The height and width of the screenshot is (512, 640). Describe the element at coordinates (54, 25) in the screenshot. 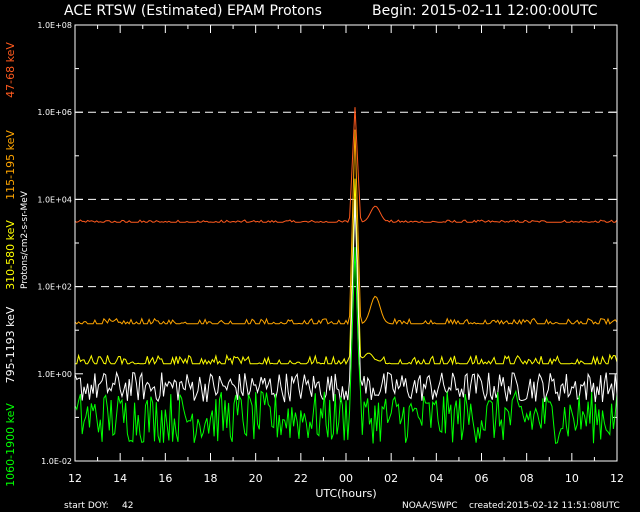

I see `y-tick-label: 1.0E+08` at that location.